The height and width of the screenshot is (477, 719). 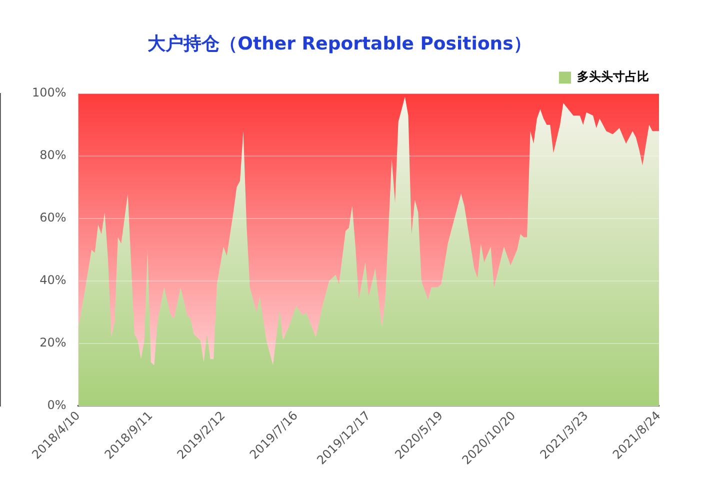 I want to click on legend-label: 多头头寸占比, so click(x=613, y=77).